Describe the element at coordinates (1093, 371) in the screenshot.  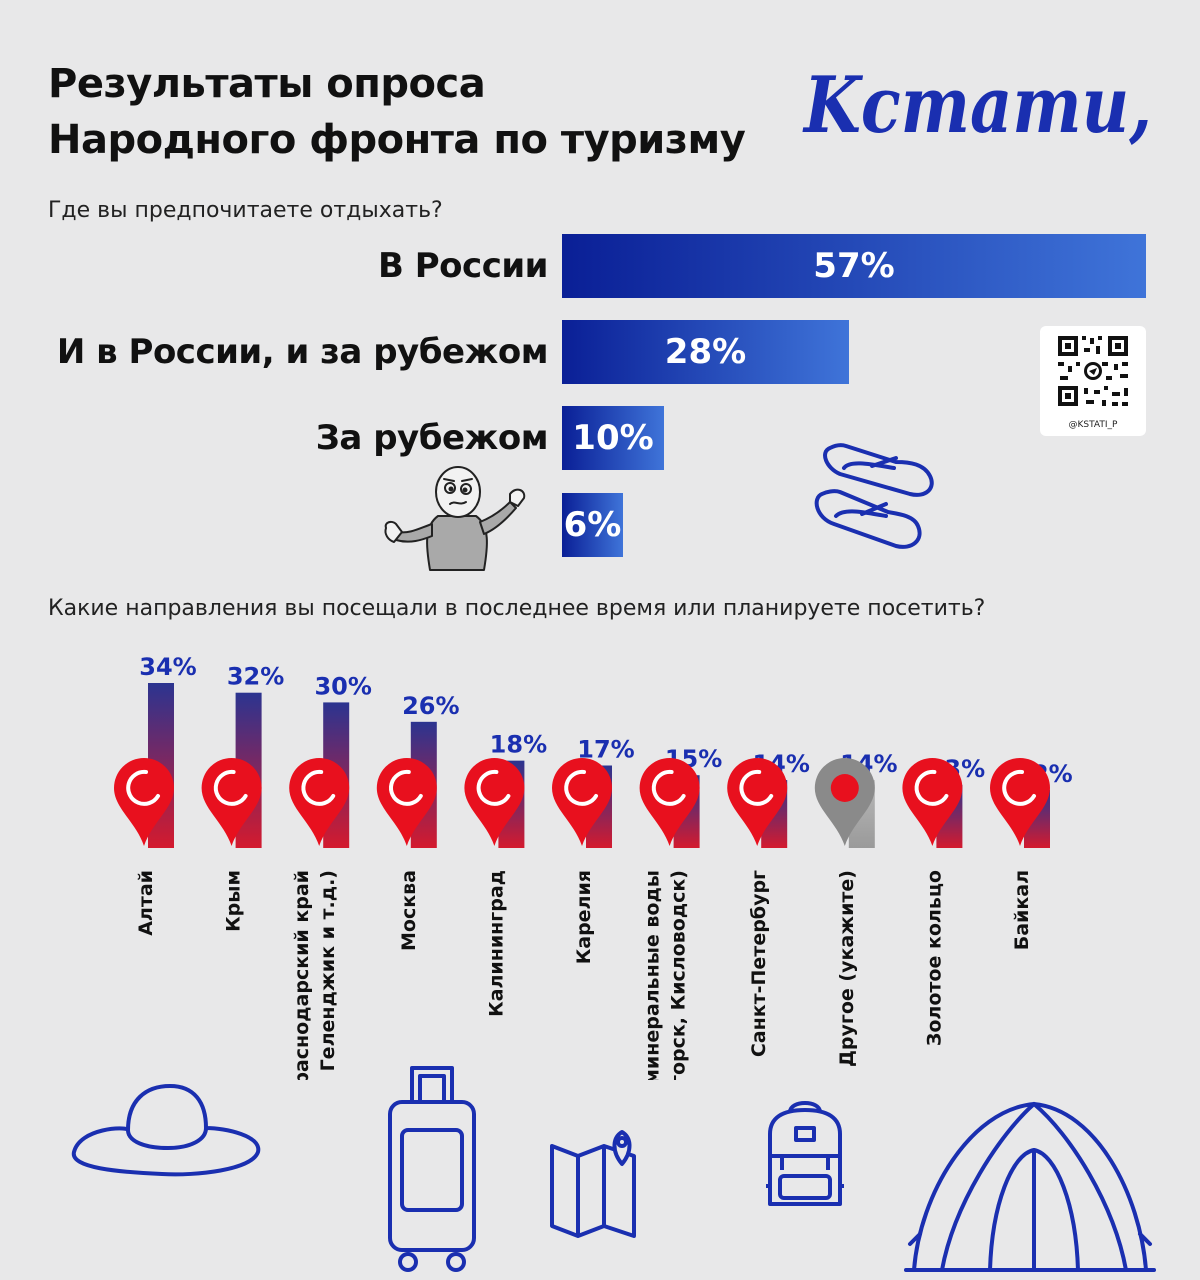
I see `qr-code-icon` at that location.